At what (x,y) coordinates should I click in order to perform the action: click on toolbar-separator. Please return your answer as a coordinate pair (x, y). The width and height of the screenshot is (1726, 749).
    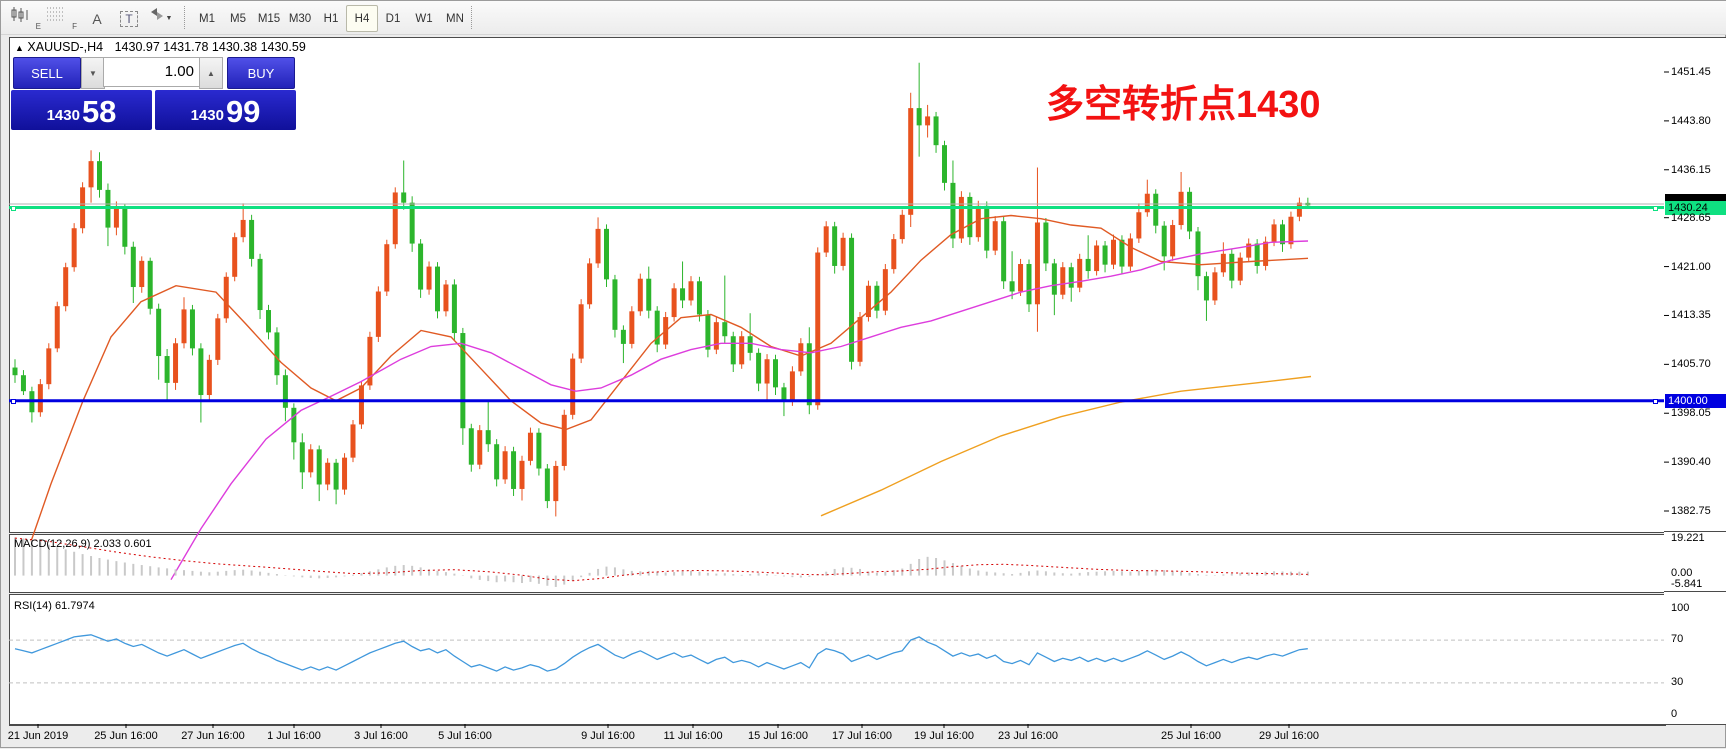
    Looking at the image, I should click on (184, 17).